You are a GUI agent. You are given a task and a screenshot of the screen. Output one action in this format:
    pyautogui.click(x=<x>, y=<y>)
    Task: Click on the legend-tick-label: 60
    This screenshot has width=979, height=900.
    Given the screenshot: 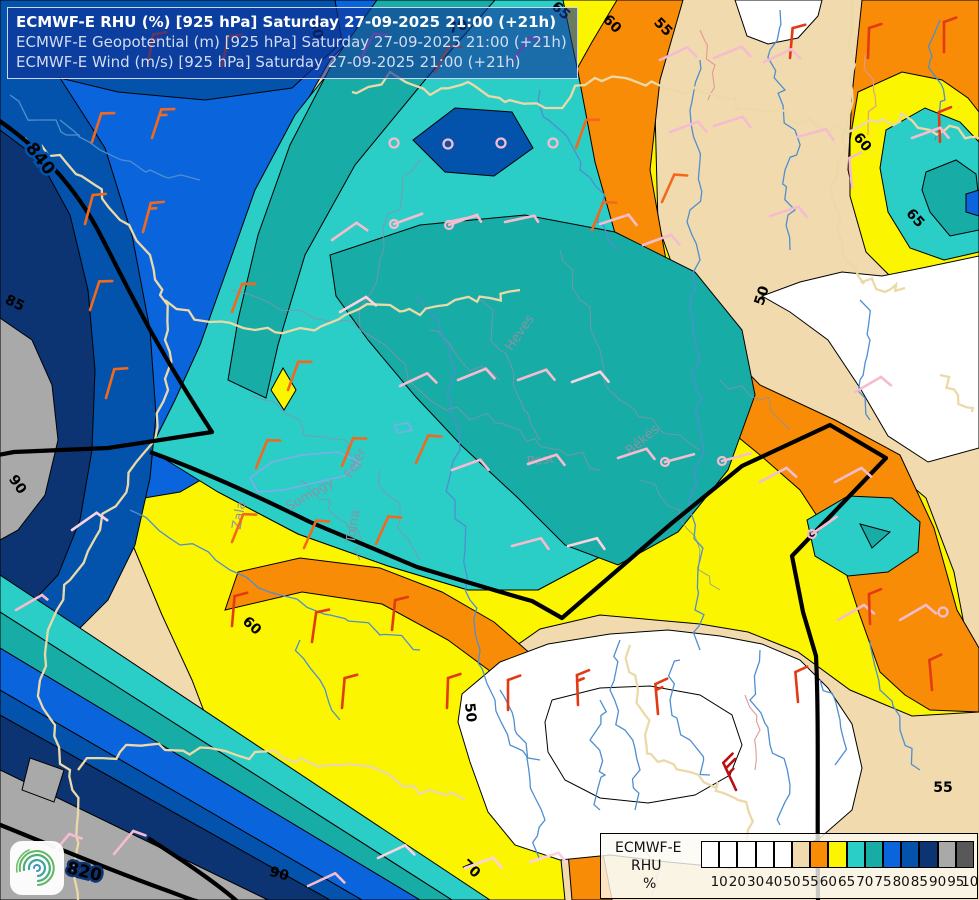 What is the action you would take?
    pyautogui.click(x=828, y=882)
    